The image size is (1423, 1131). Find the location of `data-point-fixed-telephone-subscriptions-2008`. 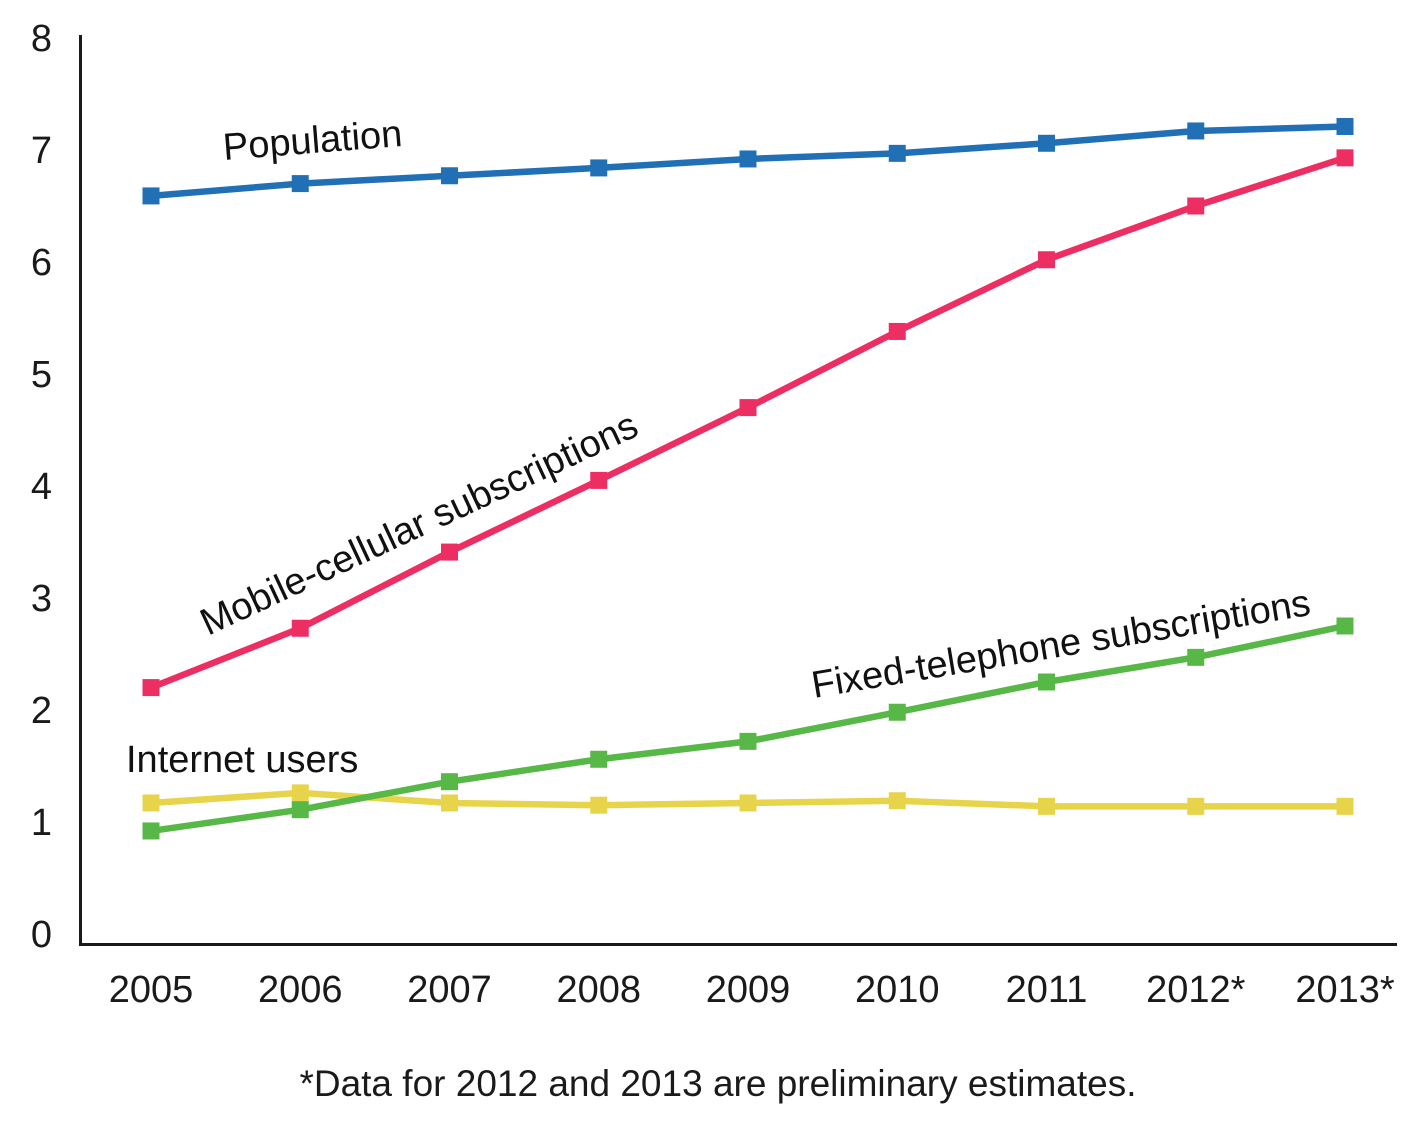

data-point-fixed-telephone-subscriptions-2008 is located at coordinates (599, 759).